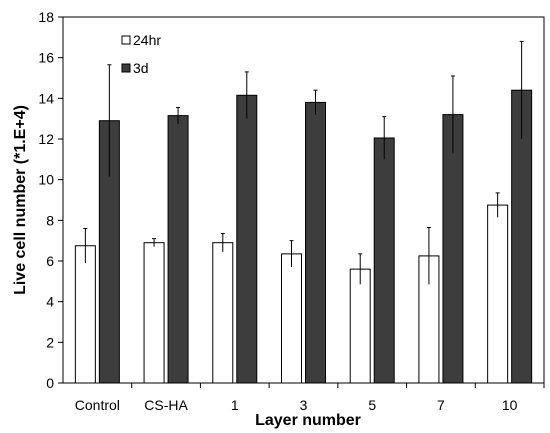  What do you see at coordinates (46, 180) in the screenshot?
I see `y-tick-label: 10` at bounding box center [46, 180].